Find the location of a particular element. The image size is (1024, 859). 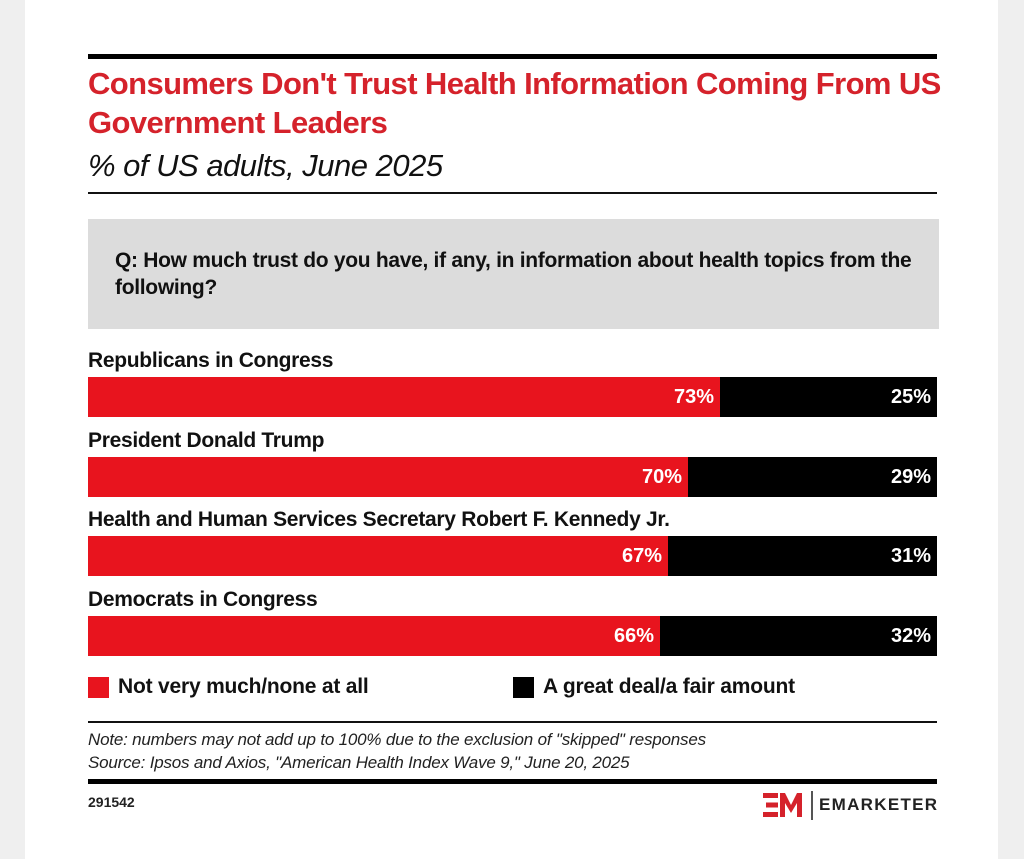

bar-segment-great-deal: 32% is located at coordinates (798, 636).